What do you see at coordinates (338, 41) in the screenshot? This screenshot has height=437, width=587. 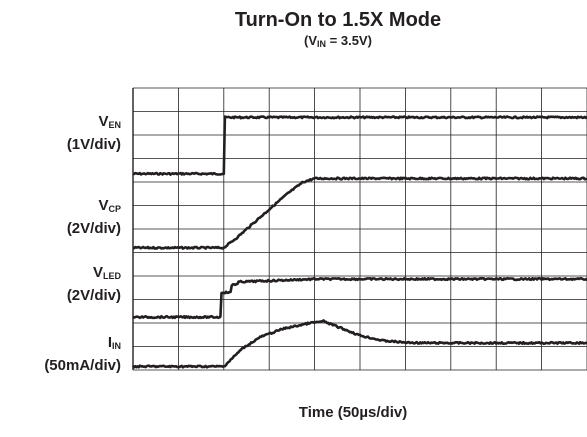 I see `chart-subtitle: (VIN = 3.5V)` at bounding box center [338, 41].